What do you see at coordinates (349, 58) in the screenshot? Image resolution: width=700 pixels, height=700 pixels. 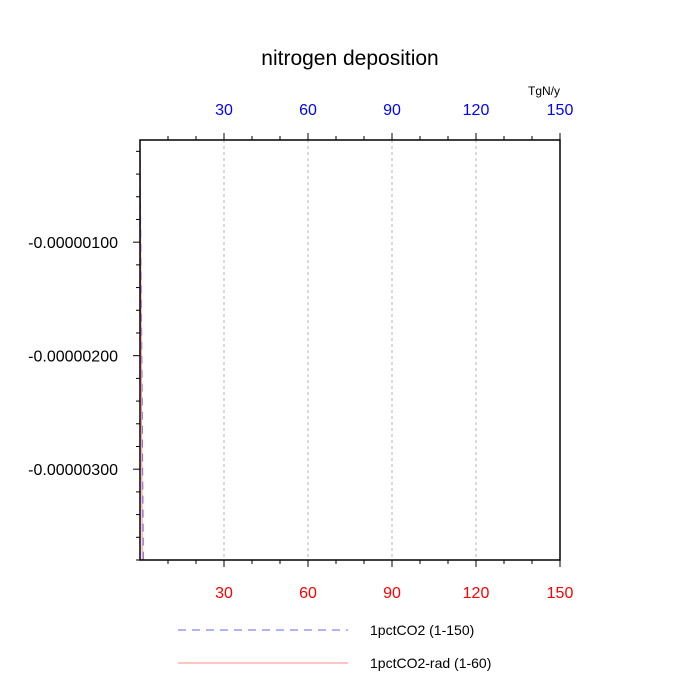 I see `chart-title: nitrogen deposition` at bounding box center [349, 58].